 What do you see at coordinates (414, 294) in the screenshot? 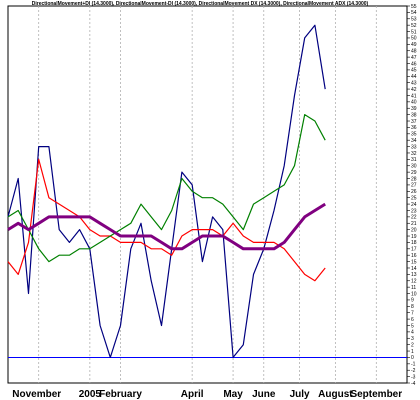
I see `y-tick-label: 10` at bounding box center [414, 294].